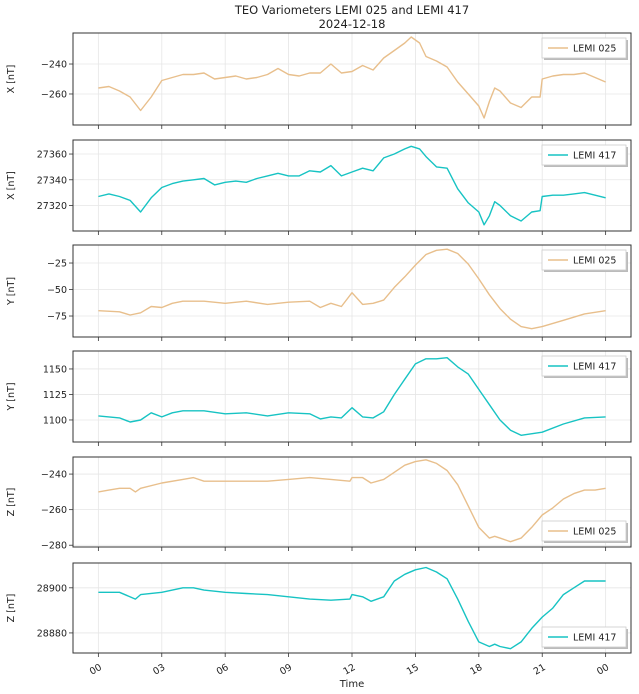 This screenshot has width=639, height=694. I want to click on x-tick-label: 12, so click(350, 670).